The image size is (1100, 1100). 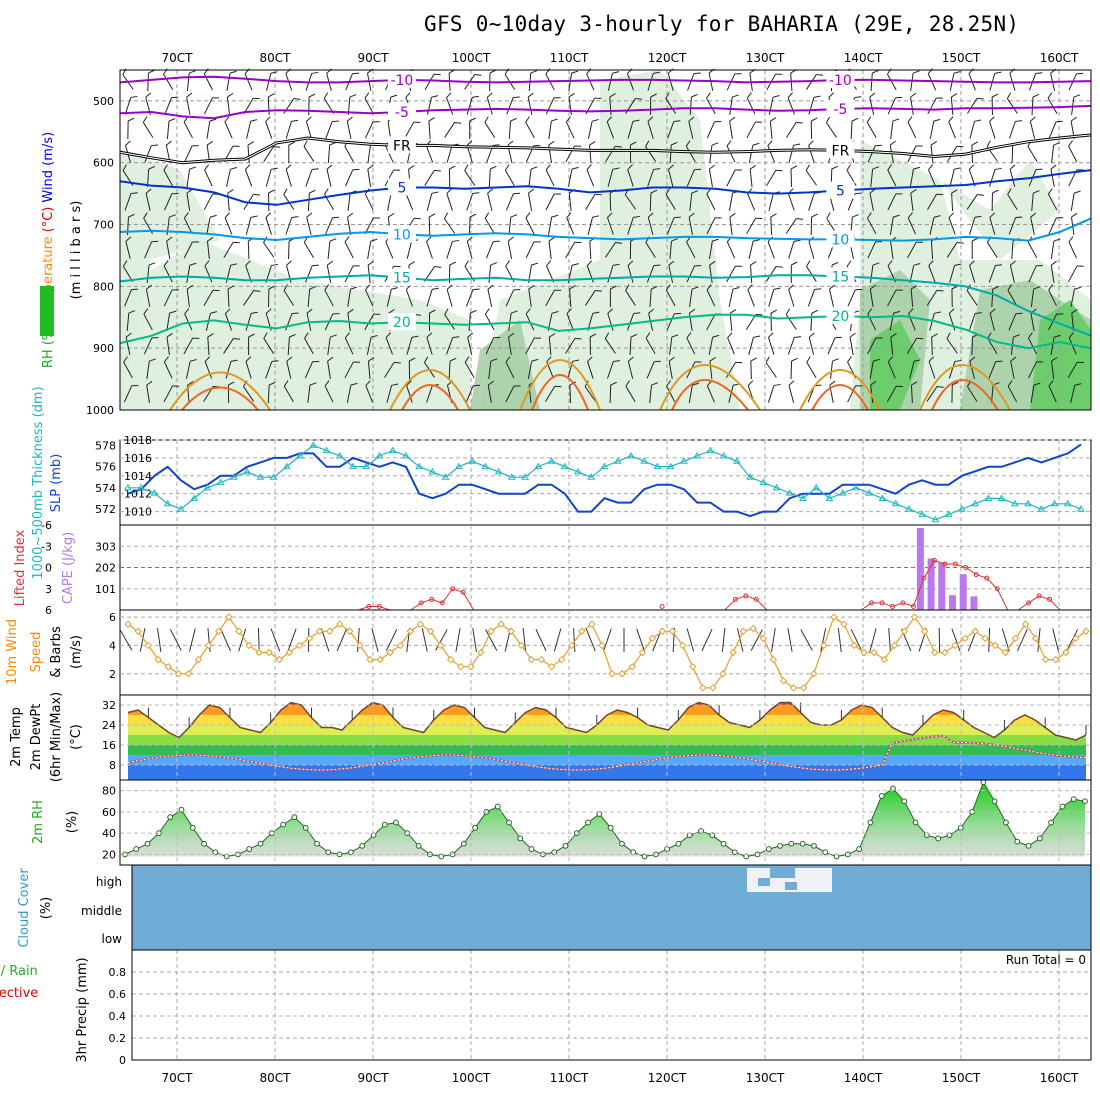 What do you see at coordinates (607, 730) in the screenshot?
I see `temp-band` at bounding box center [607, 730].